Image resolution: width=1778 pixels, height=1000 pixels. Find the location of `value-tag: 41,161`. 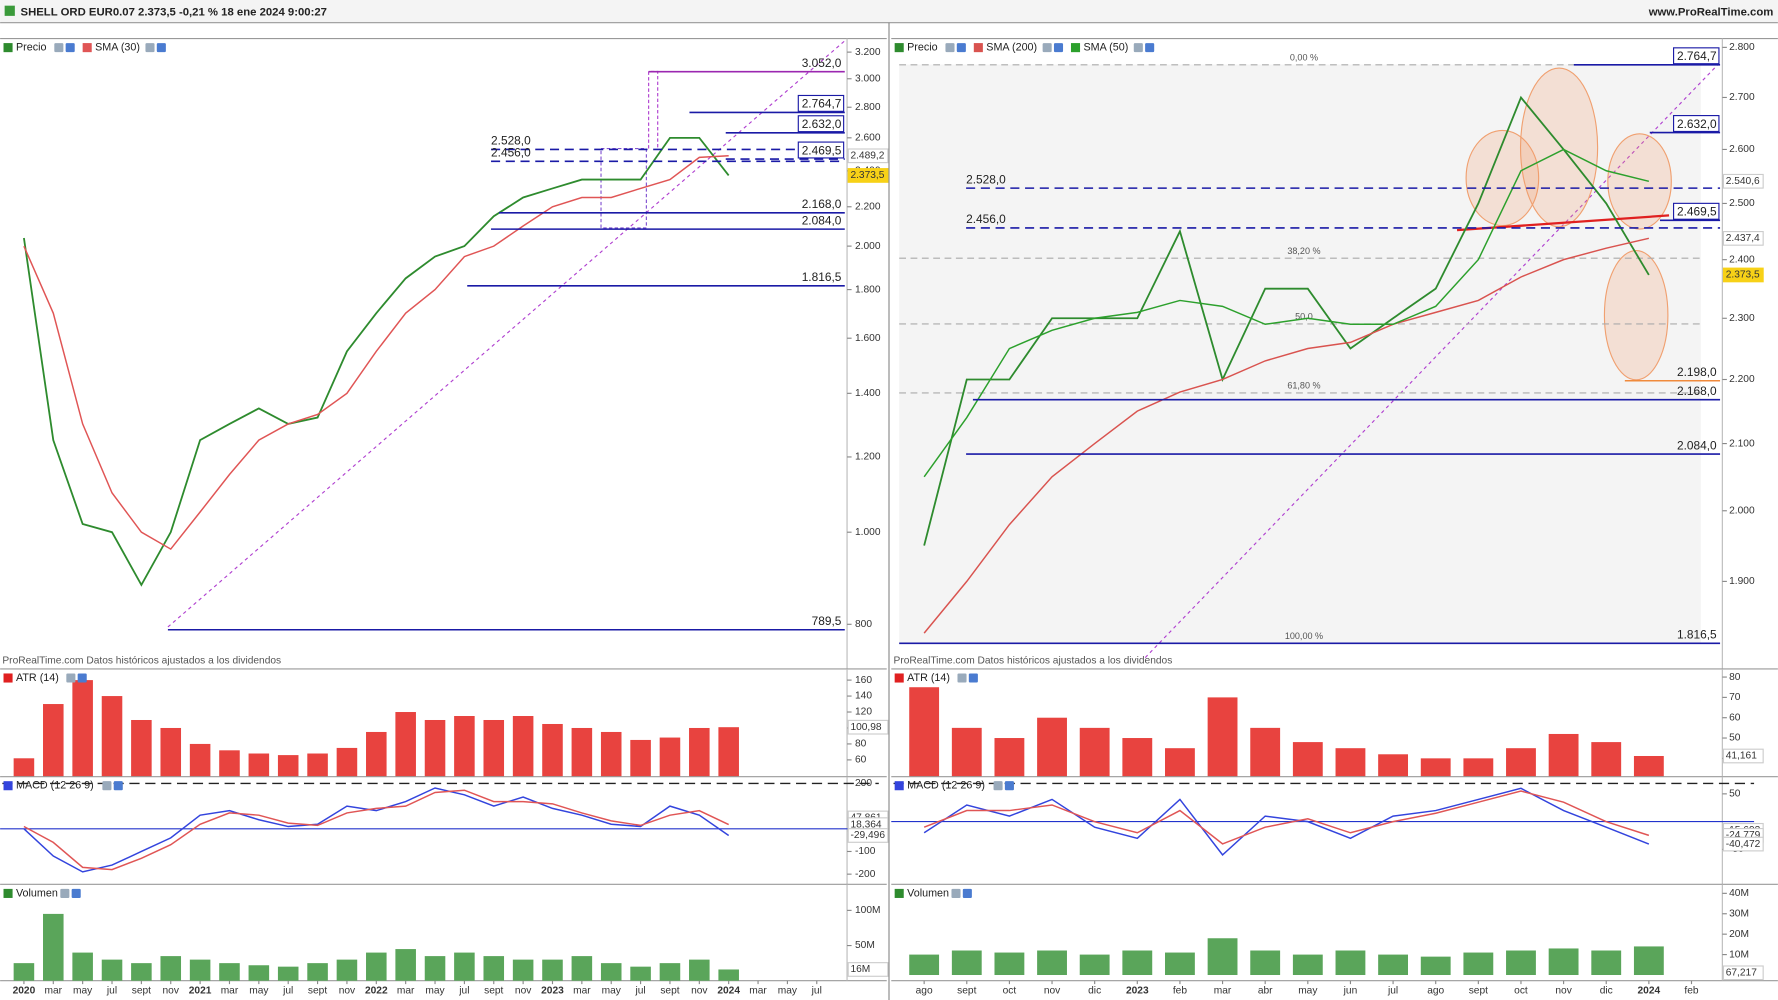

value-tag: 41,161 is located at coordinates (1741, 756).